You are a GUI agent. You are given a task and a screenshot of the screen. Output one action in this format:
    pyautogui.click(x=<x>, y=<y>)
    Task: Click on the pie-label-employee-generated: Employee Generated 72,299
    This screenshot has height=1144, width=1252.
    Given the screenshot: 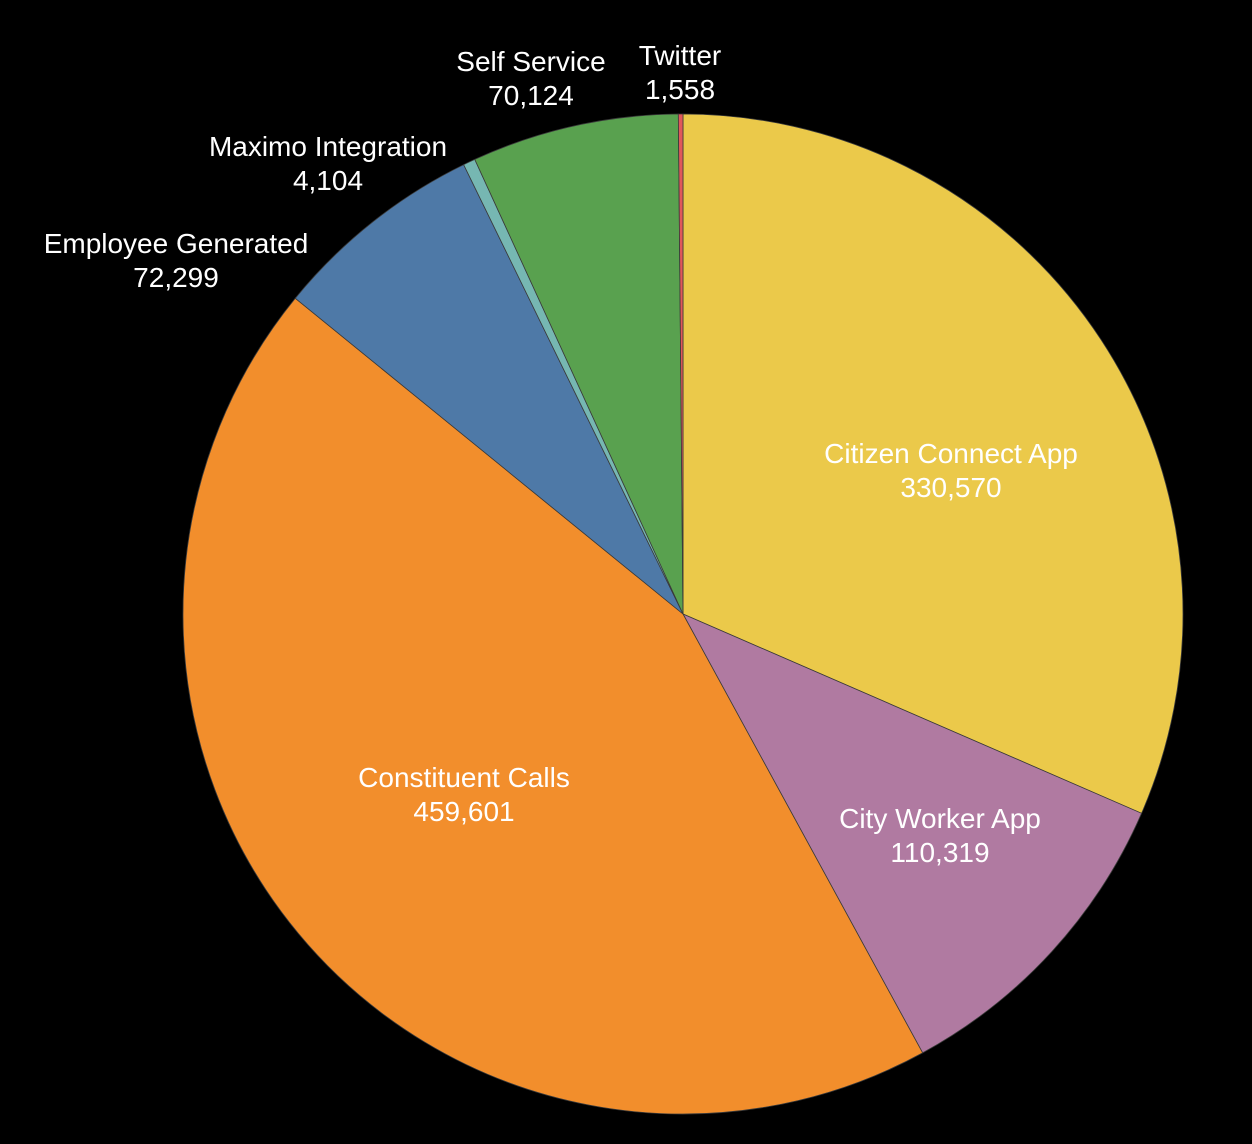 What is the action you would take?
    pyautogui.click(x=176, y=260)
    